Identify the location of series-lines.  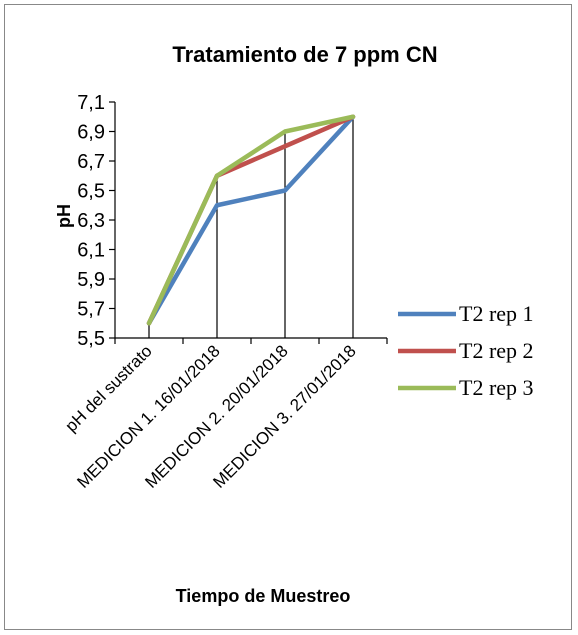
(251, 220).